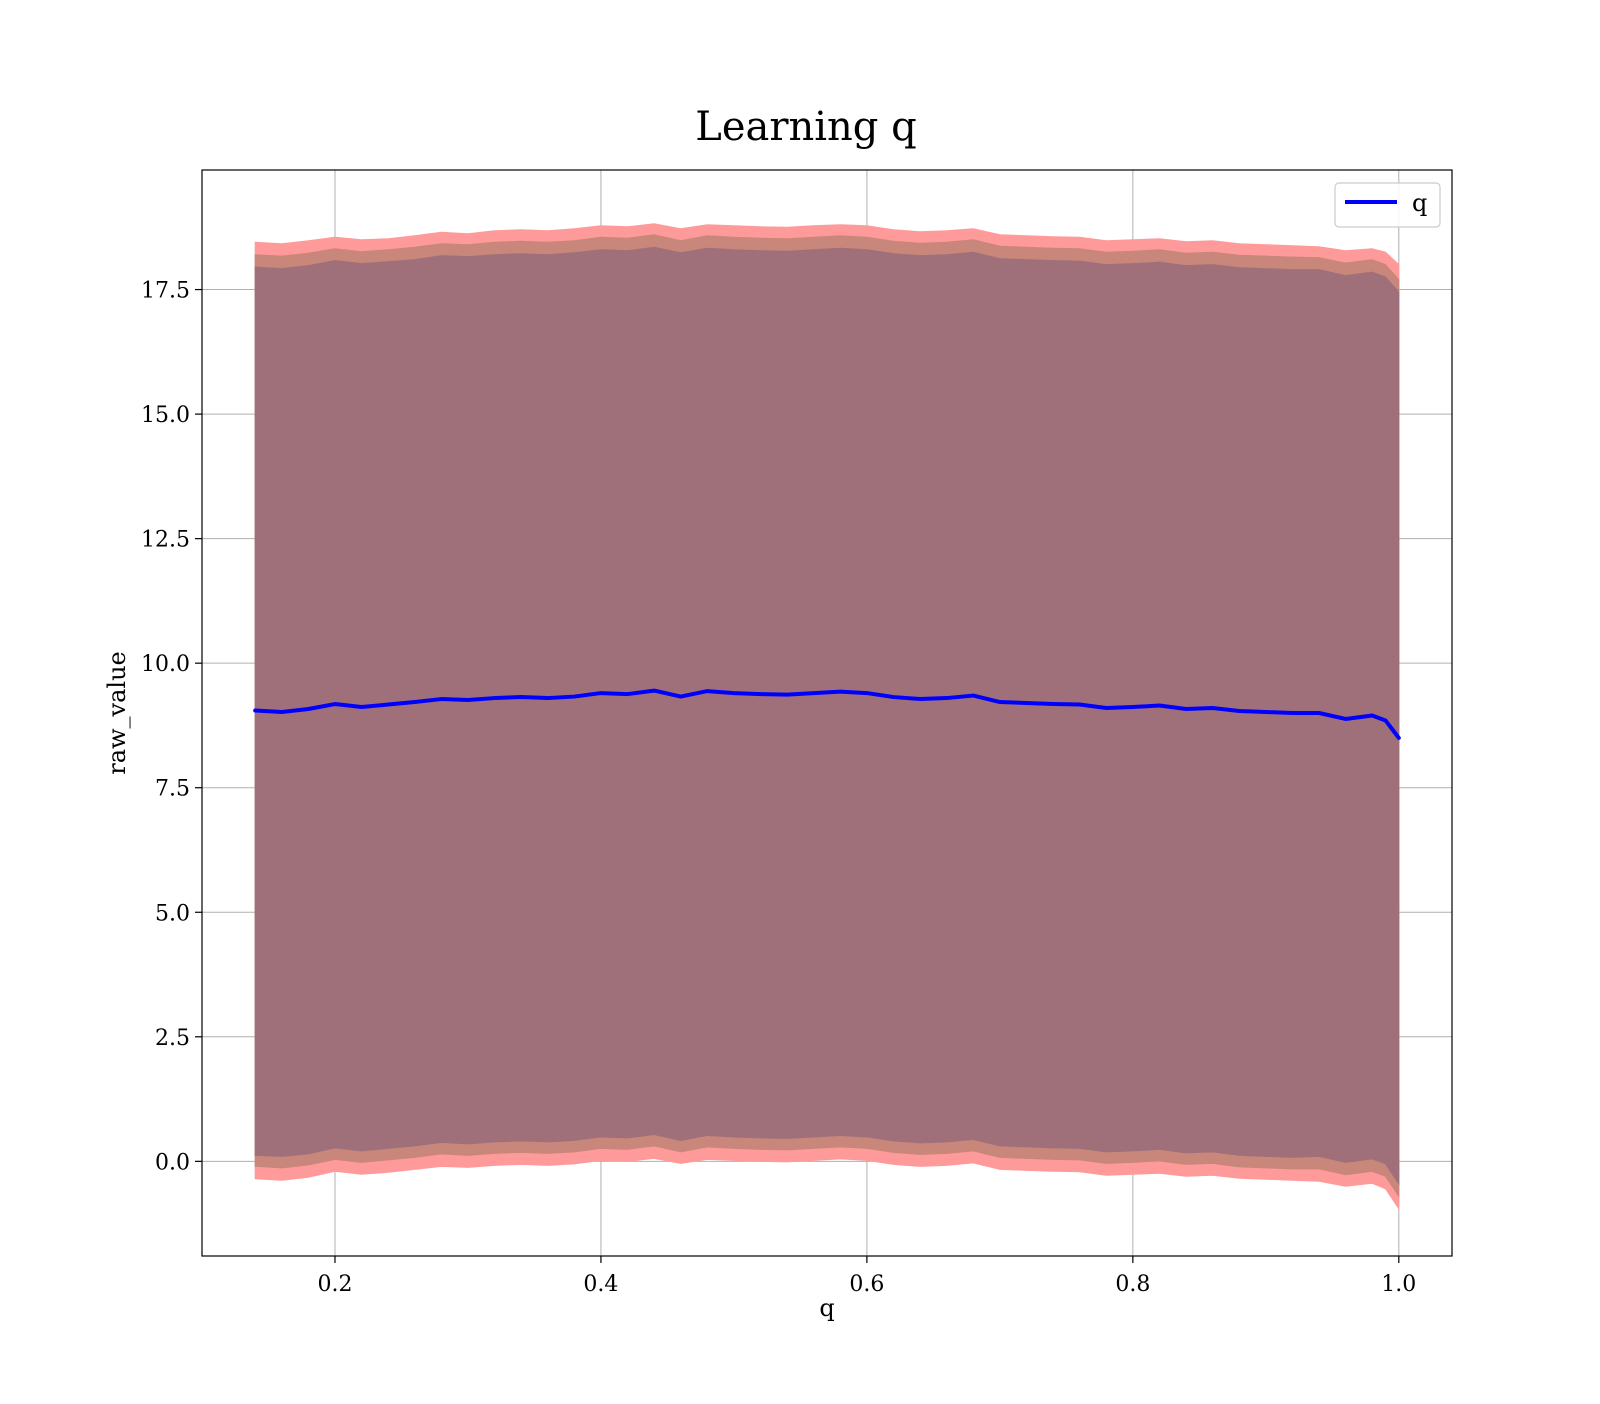  I want to click on legend: q, so click(1387, 205).